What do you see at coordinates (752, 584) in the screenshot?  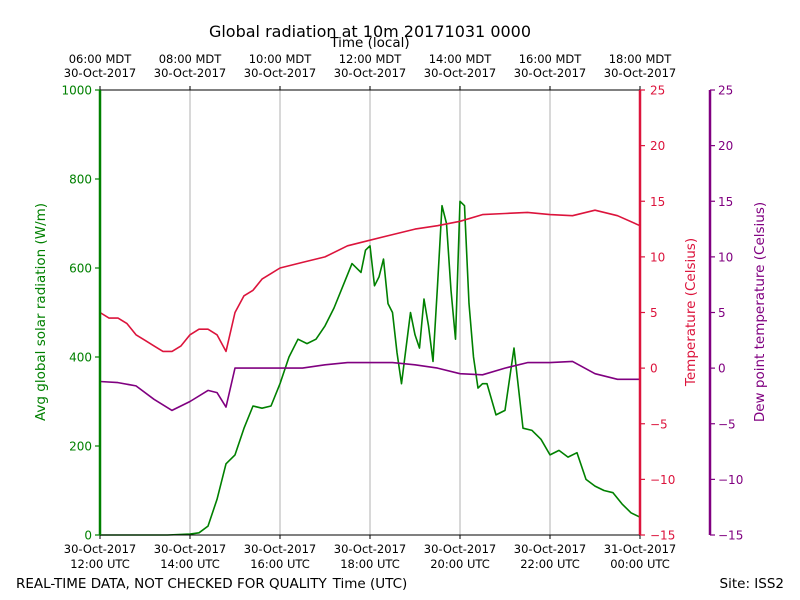 I see `footer-site: Site: ISS2` at bounding box center [752, 584].